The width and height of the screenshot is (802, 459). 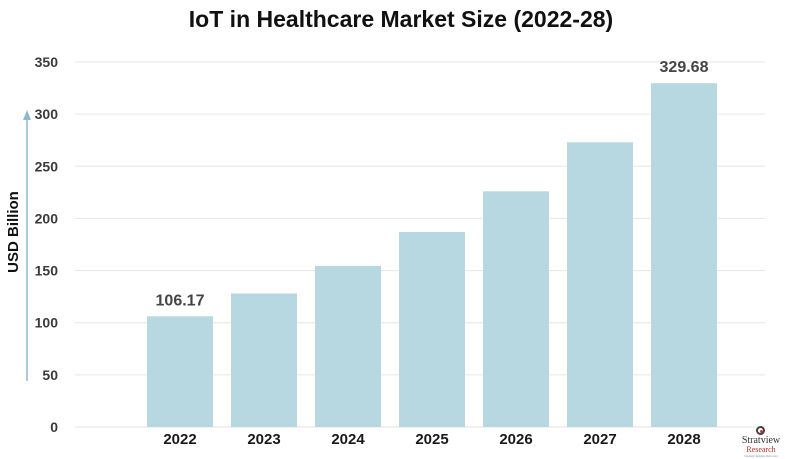 I want to click on x-axis-ticks: 2022 2023 2024 2025 2026 2027 2028, so click(x=431, y=439).